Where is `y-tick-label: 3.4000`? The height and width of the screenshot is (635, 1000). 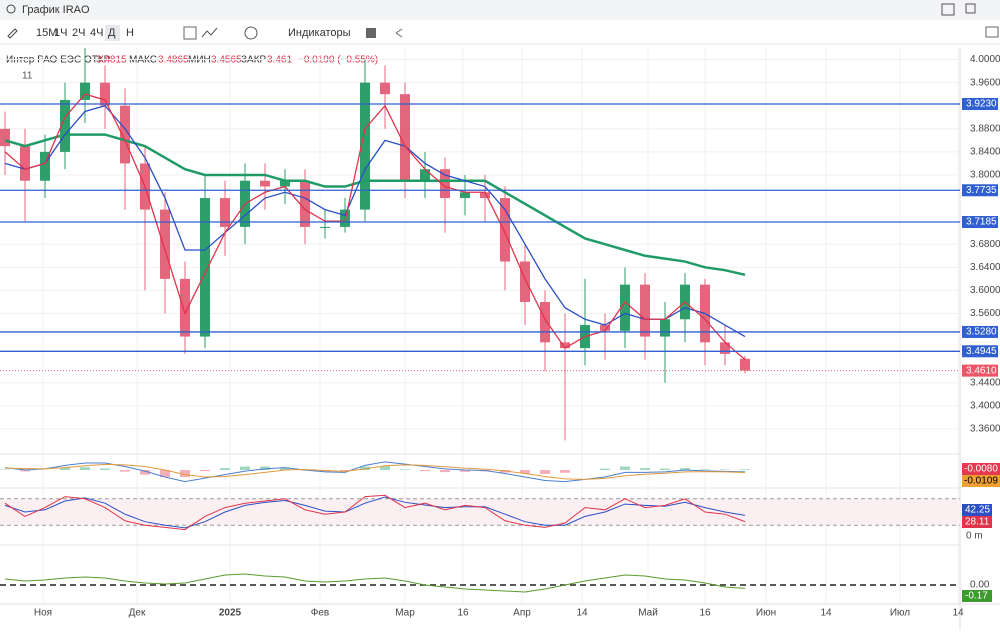
y-tick-label: 3.4000 is located at coordinates (985, 405).